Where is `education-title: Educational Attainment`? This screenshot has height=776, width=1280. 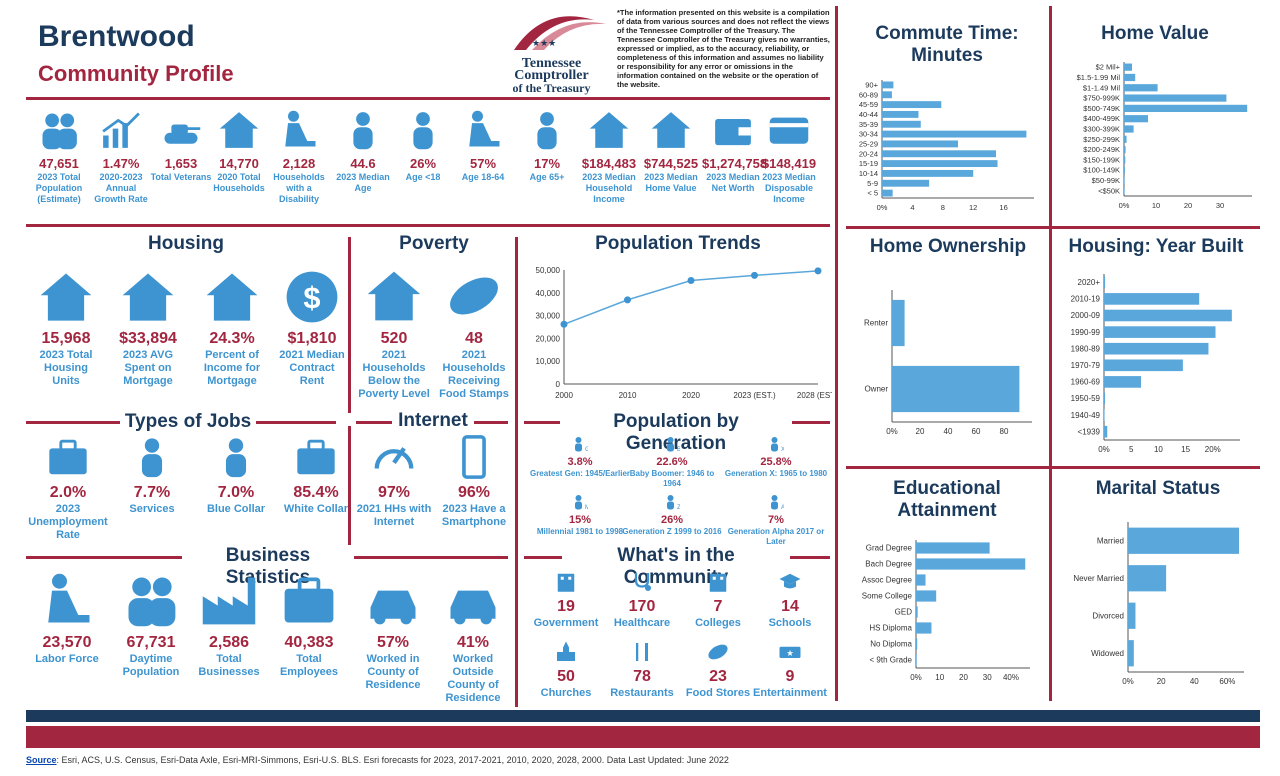 education-title: Educational Attainment is located at coordinates (947, 500).